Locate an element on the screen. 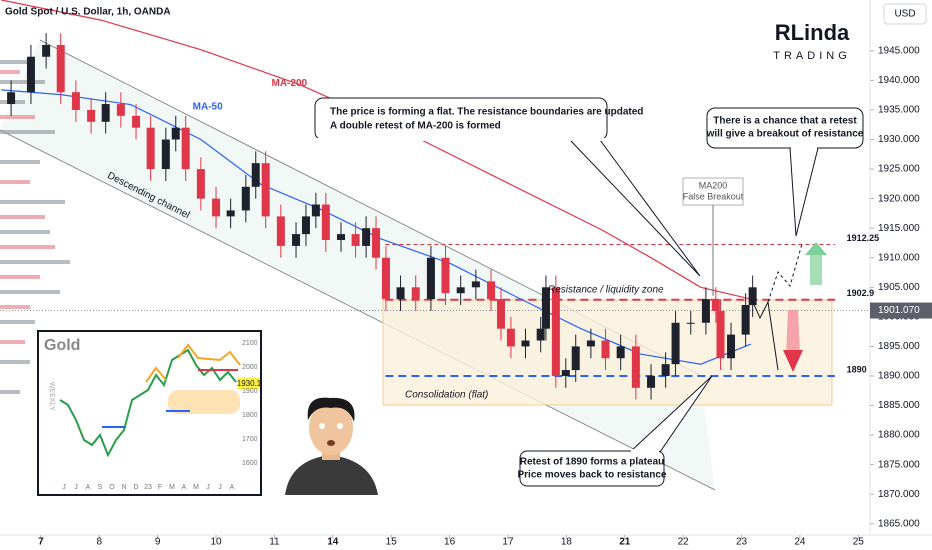 The height and width of the screenshot is (550, 932). callout-text: Price moves back to resistance is located at coordinates (592, 475).